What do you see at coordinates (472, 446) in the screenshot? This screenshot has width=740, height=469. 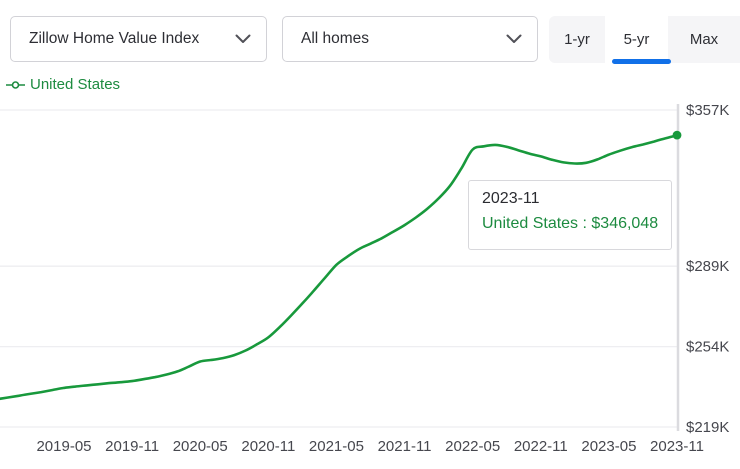 I see `x-axis-tick-label: 2022-05` at bounding box center [472, 446].